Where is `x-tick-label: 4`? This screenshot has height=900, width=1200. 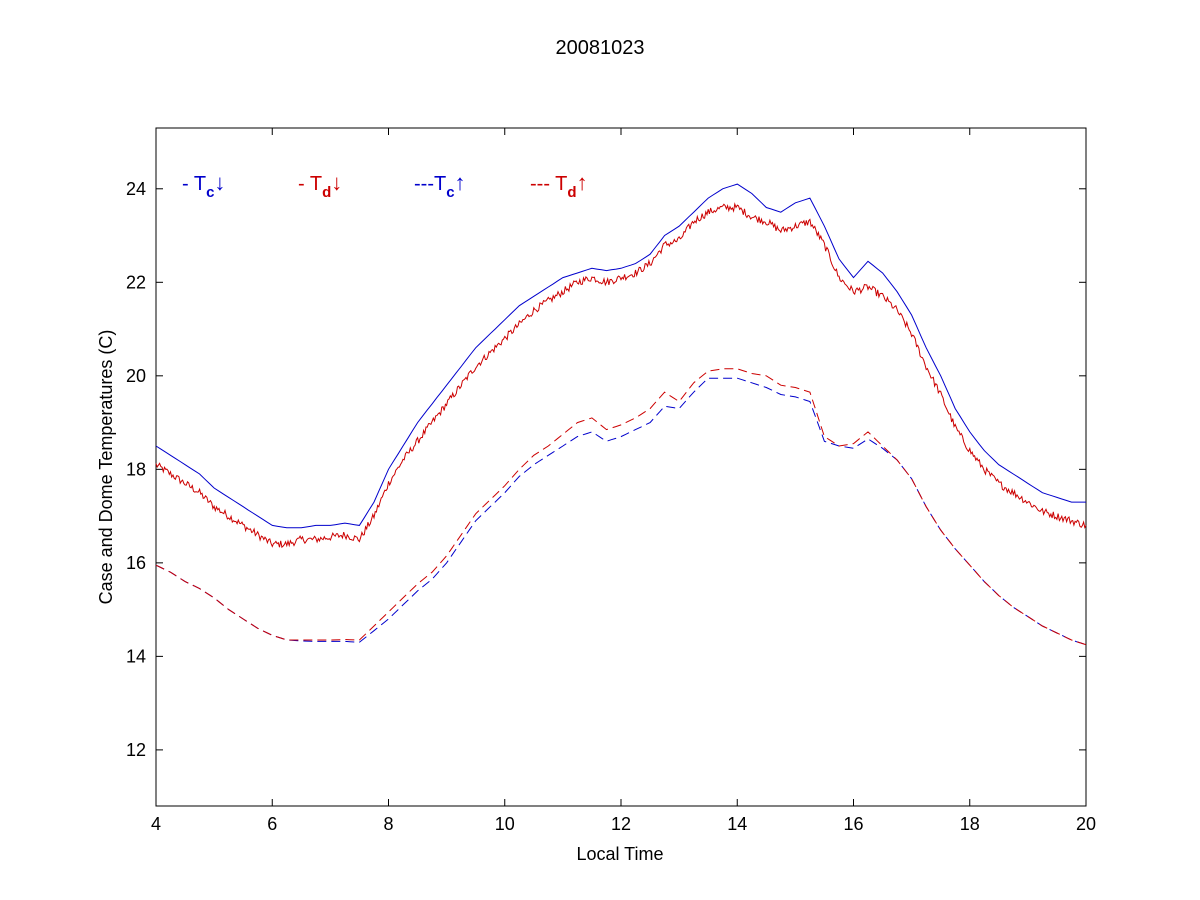
x-tick-label: 4 is located at coordinates (156, 824).